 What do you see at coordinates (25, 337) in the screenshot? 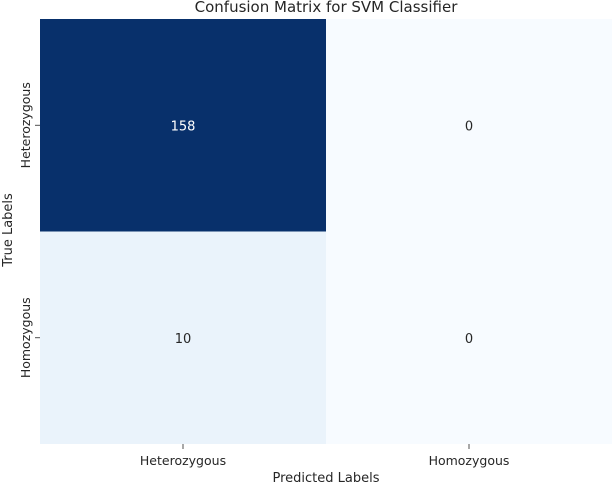
I see `y-tick-label-1: Homozygous` at bounding box center [25, 337].